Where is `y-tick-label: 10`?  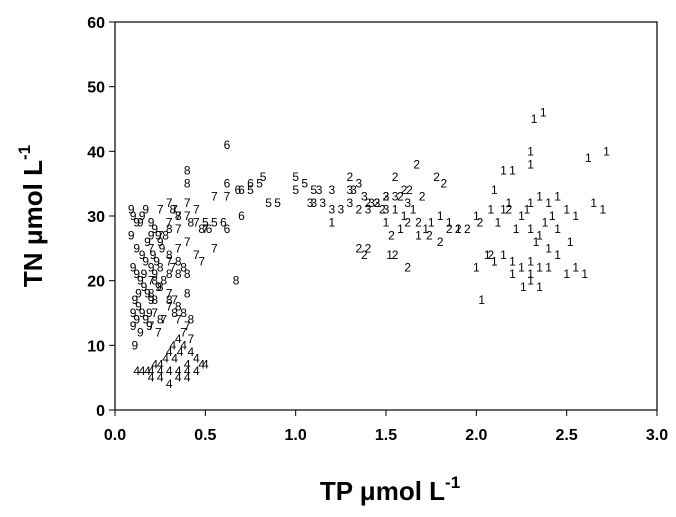 y-tick-label: 10 is located at coordinates (96, 346).